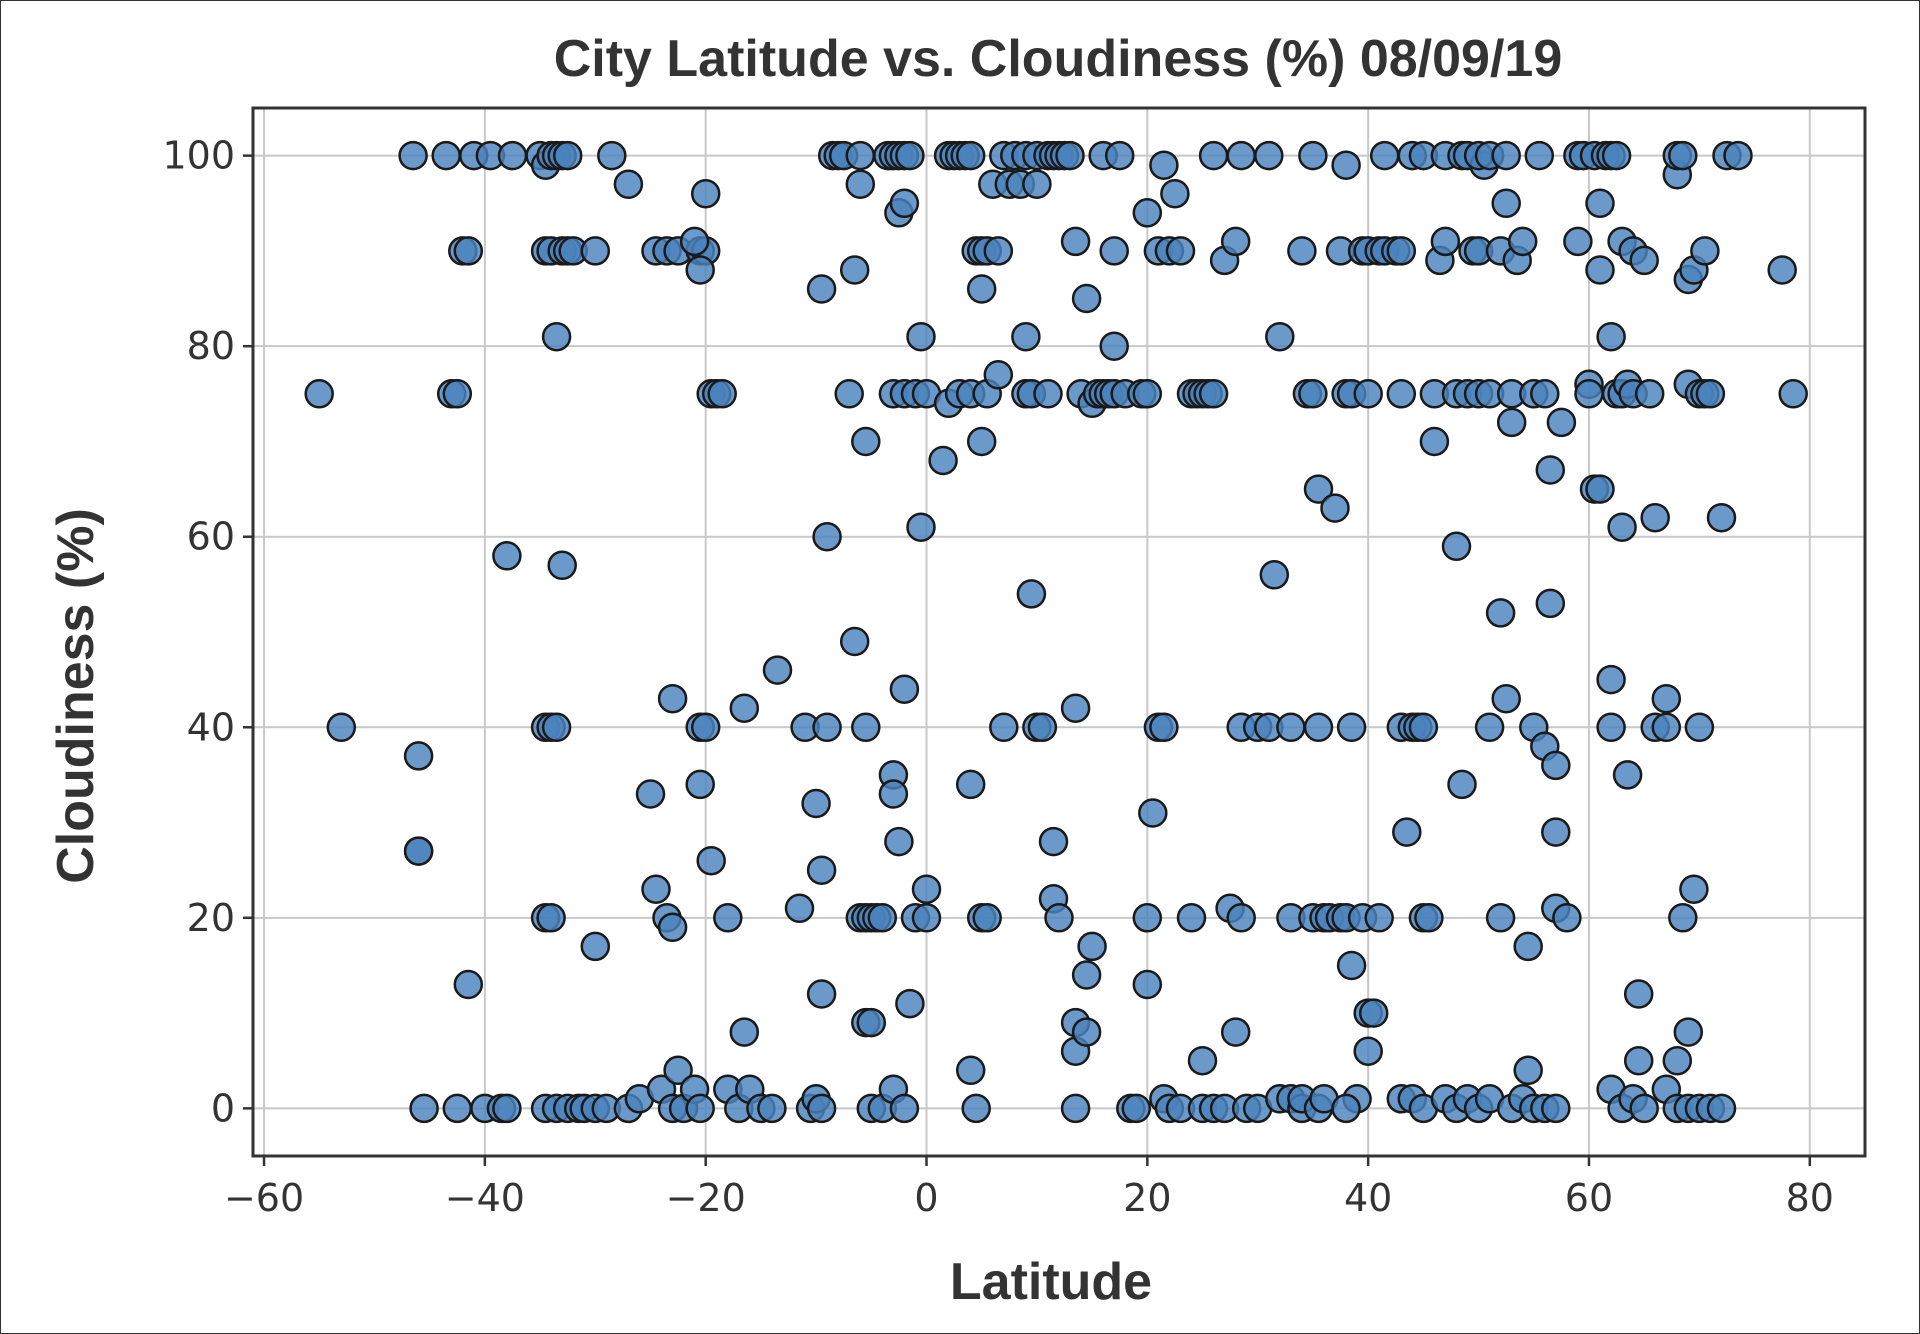 This screenshot has width=1920, height=1334. What do you see at coordinates (1029, 1188) in the screenshot?
I see `x-axis-ticks: −60 −40 −20 0 20 40 60 80` at bounding box center [1029, 1188].